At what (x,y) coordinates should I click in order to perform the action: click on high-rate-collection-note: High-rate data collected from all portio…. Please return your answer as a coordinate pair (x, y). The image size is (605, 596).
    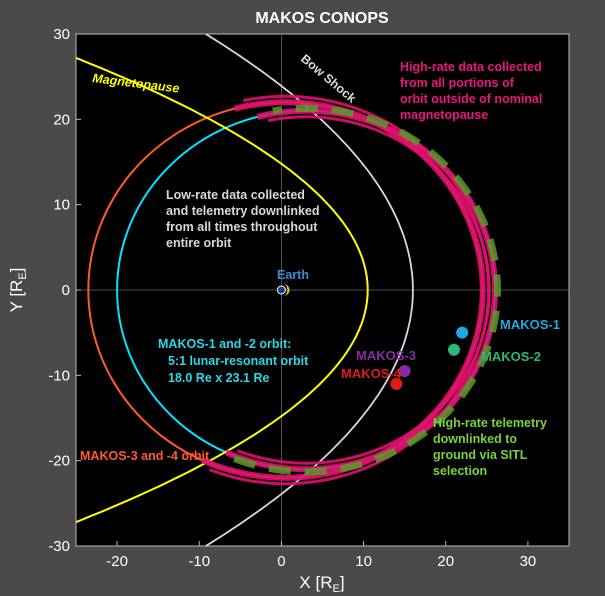
    Looking at the image, I should click on (473, 91).